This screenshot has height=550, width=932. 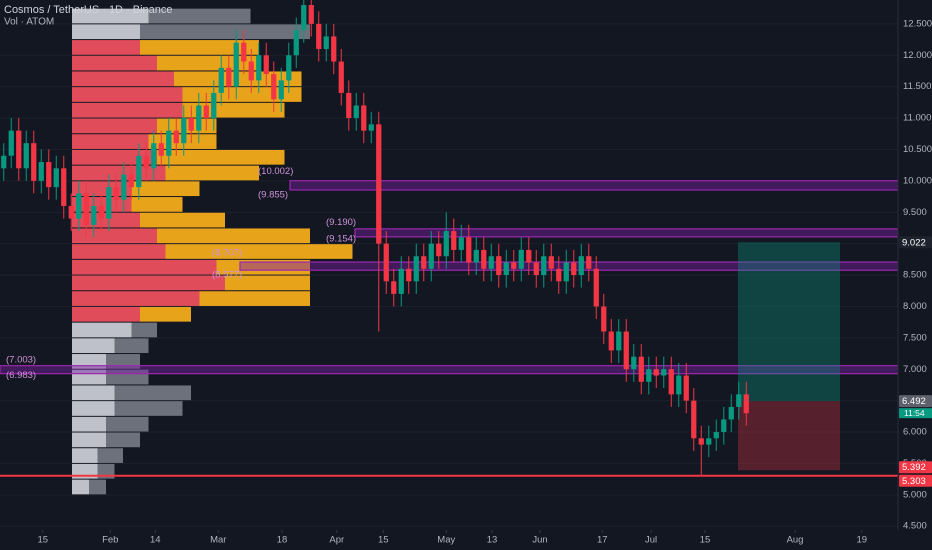 I want to click on x-tick-label: 13, so click(x=492, y=540).